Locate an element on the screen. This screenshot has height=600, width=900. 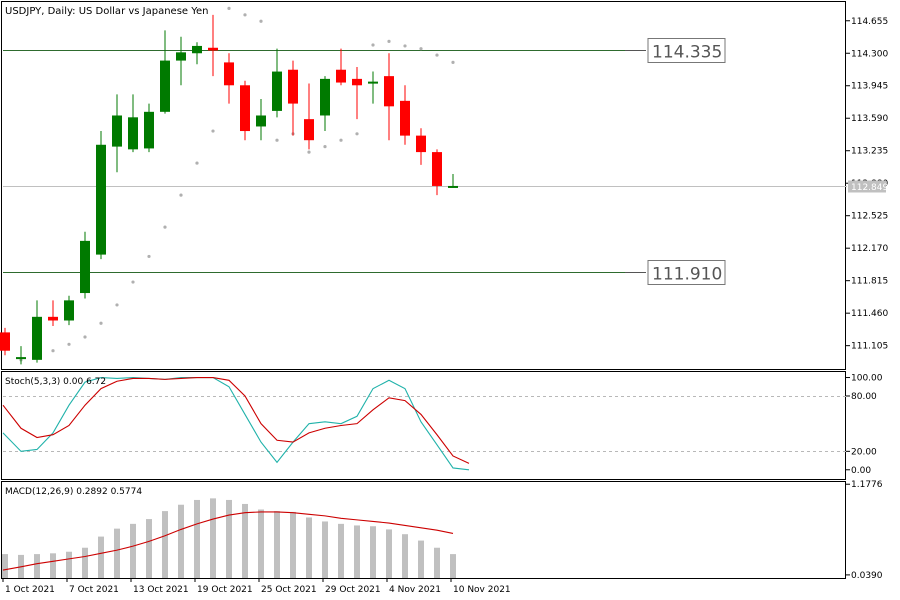
stoch-title: Stoch(5,3,3) 0.00 6.72 is located at coordinates (55, 382).